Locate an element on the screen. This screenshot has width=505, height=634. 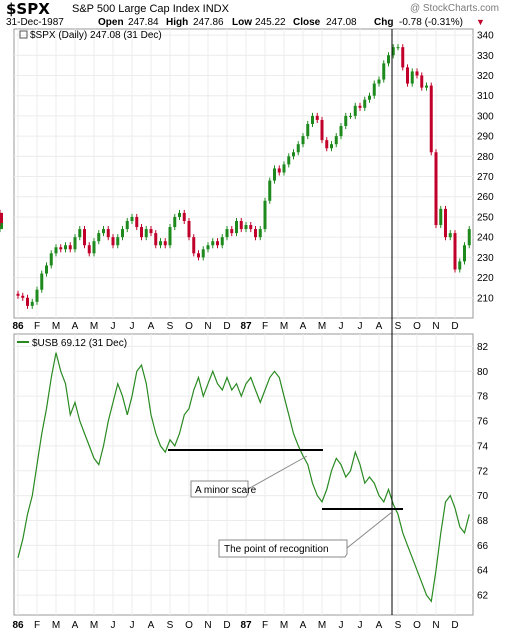
x-tick-label-price: S is located at coordinates (170, 326).